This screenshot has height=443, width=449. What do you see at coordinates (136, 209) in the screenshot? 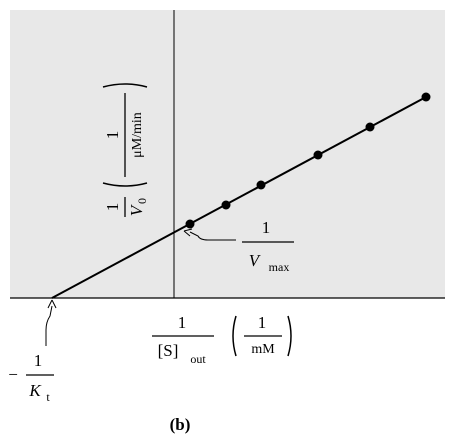
I see `y-label-denominator: V` at bounding box center [136, 209].